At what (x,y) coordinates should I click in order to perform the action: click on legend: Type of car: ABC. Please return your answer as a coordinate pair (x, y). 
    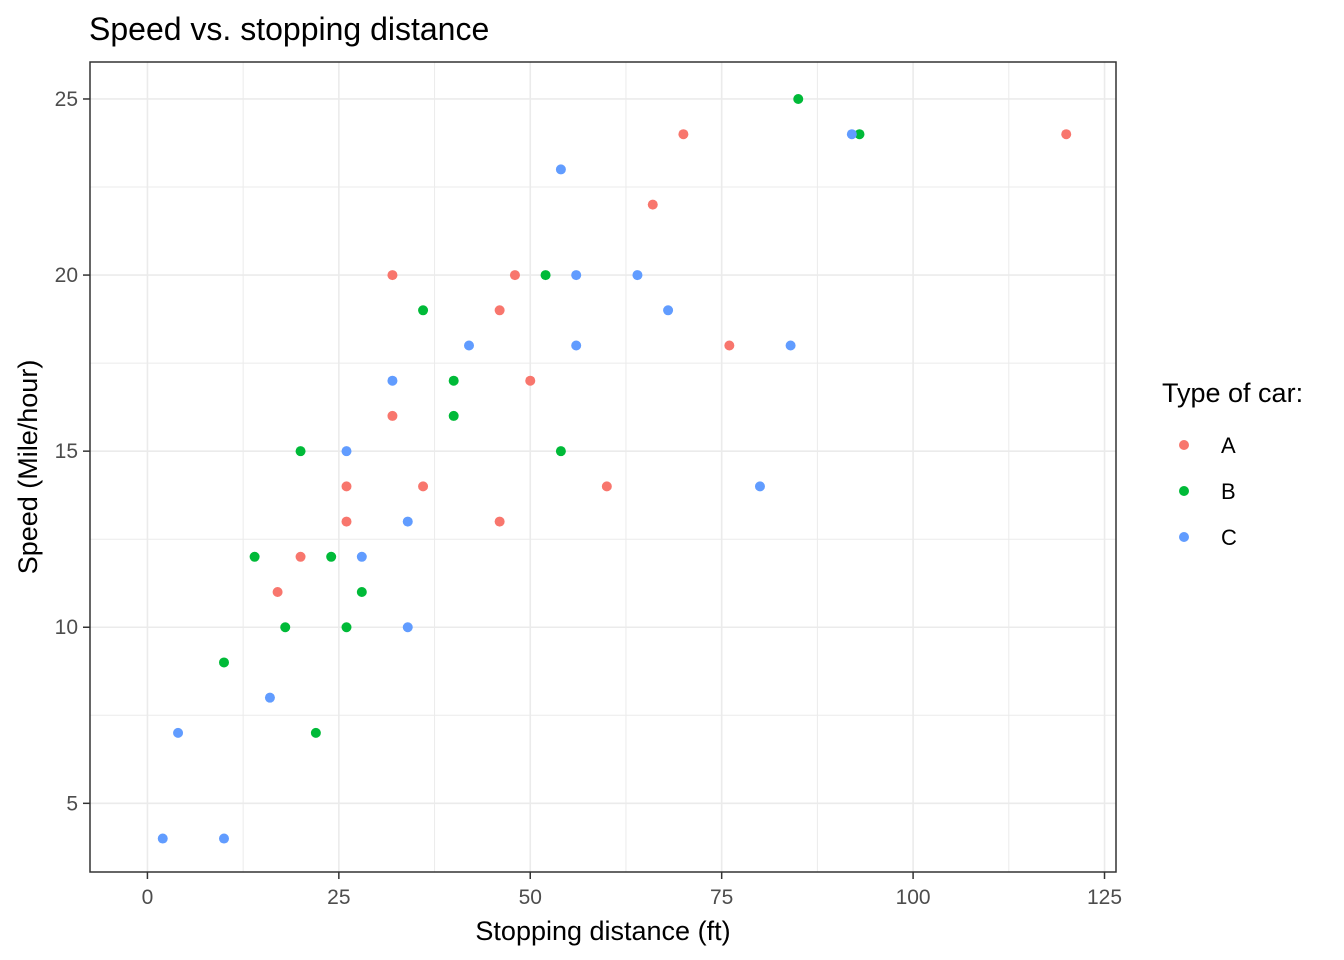
    Looking at the image, I should click on (1232, 464).